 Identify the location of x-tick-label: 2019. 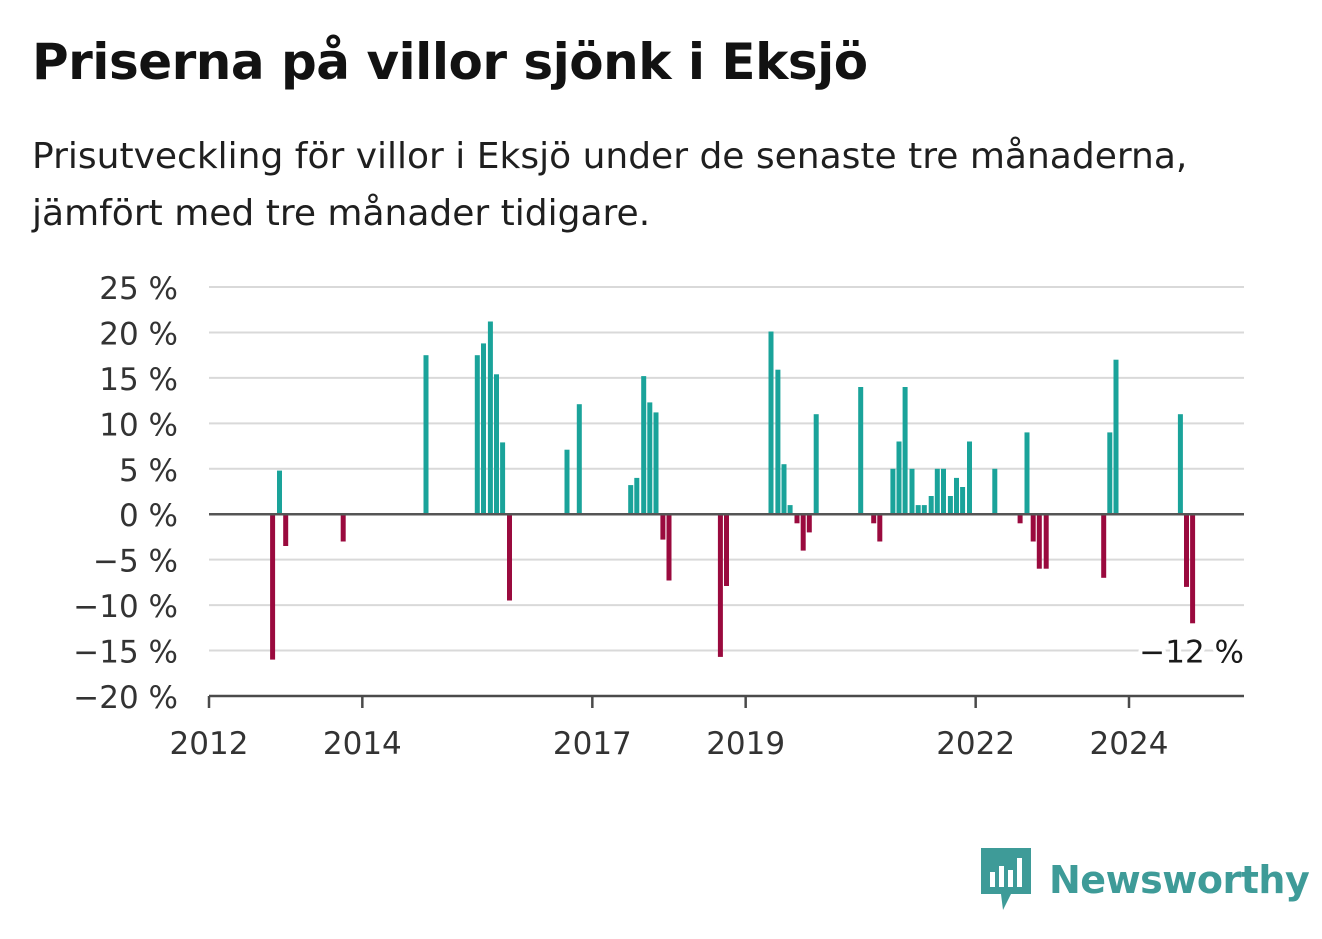
(745, 744).